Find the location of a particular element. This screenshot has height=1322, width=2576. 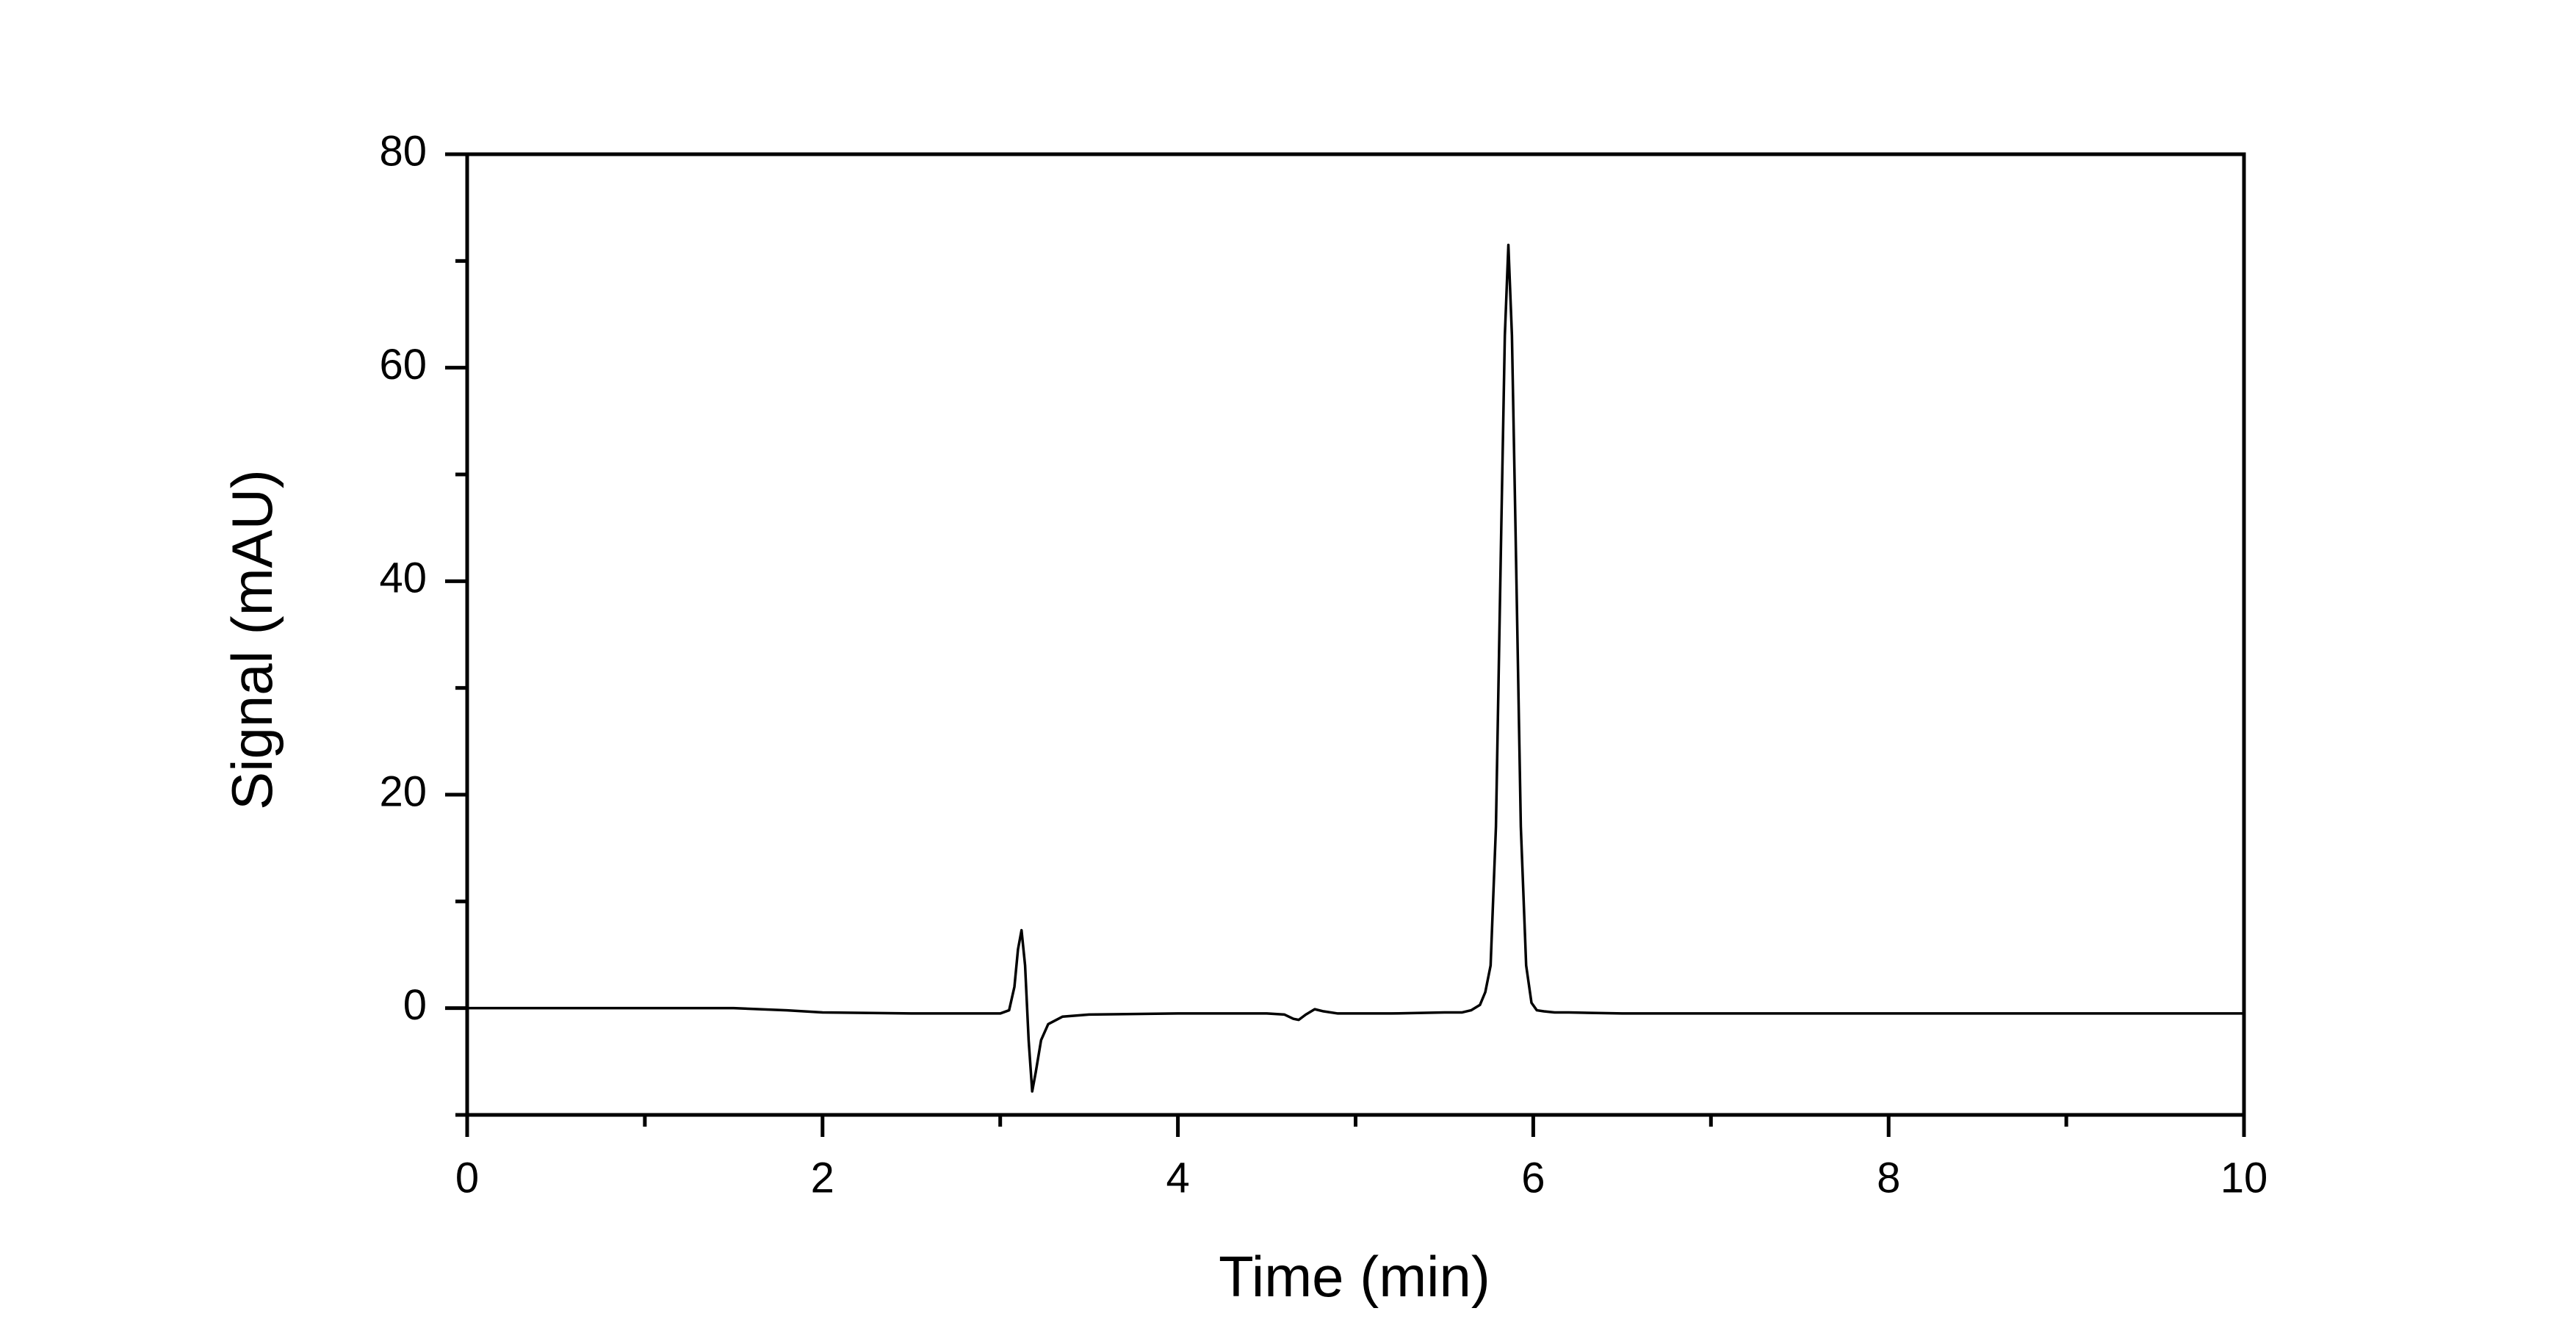

x-tick-label: 10 is located at coordinates (2244, 1178).